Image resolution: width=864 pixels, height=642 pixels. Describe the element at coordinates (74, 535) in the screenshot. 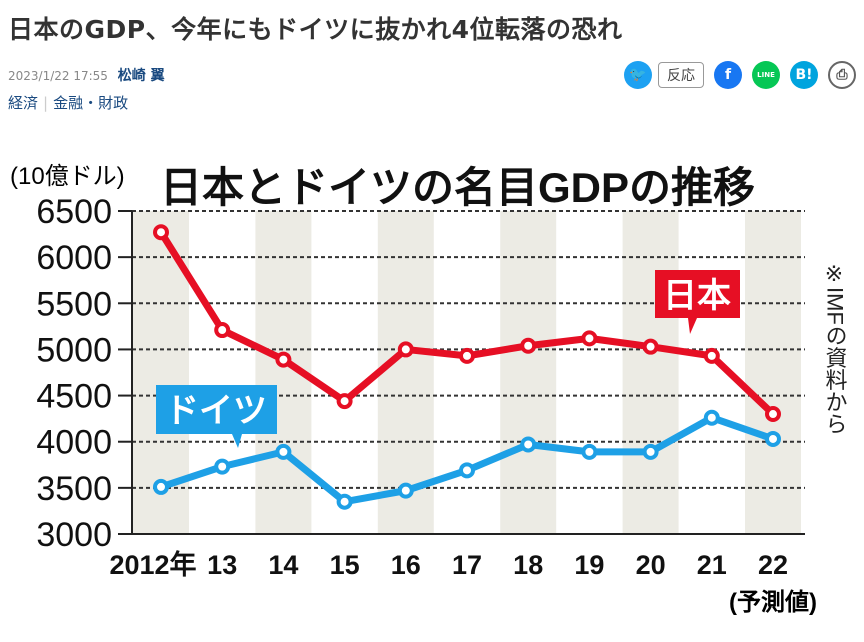

I see `y-tick-label: 3000` at that location.